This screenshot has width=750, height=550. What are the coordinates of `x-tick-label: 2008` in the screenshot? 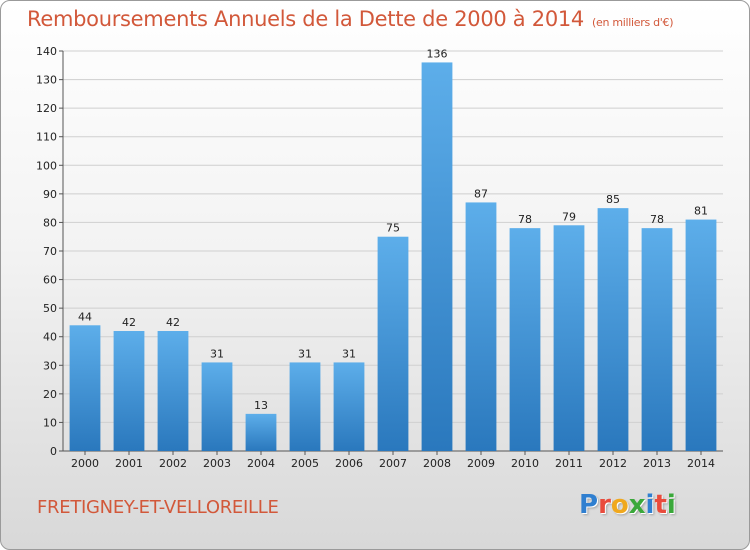 It's located at (437, 463).